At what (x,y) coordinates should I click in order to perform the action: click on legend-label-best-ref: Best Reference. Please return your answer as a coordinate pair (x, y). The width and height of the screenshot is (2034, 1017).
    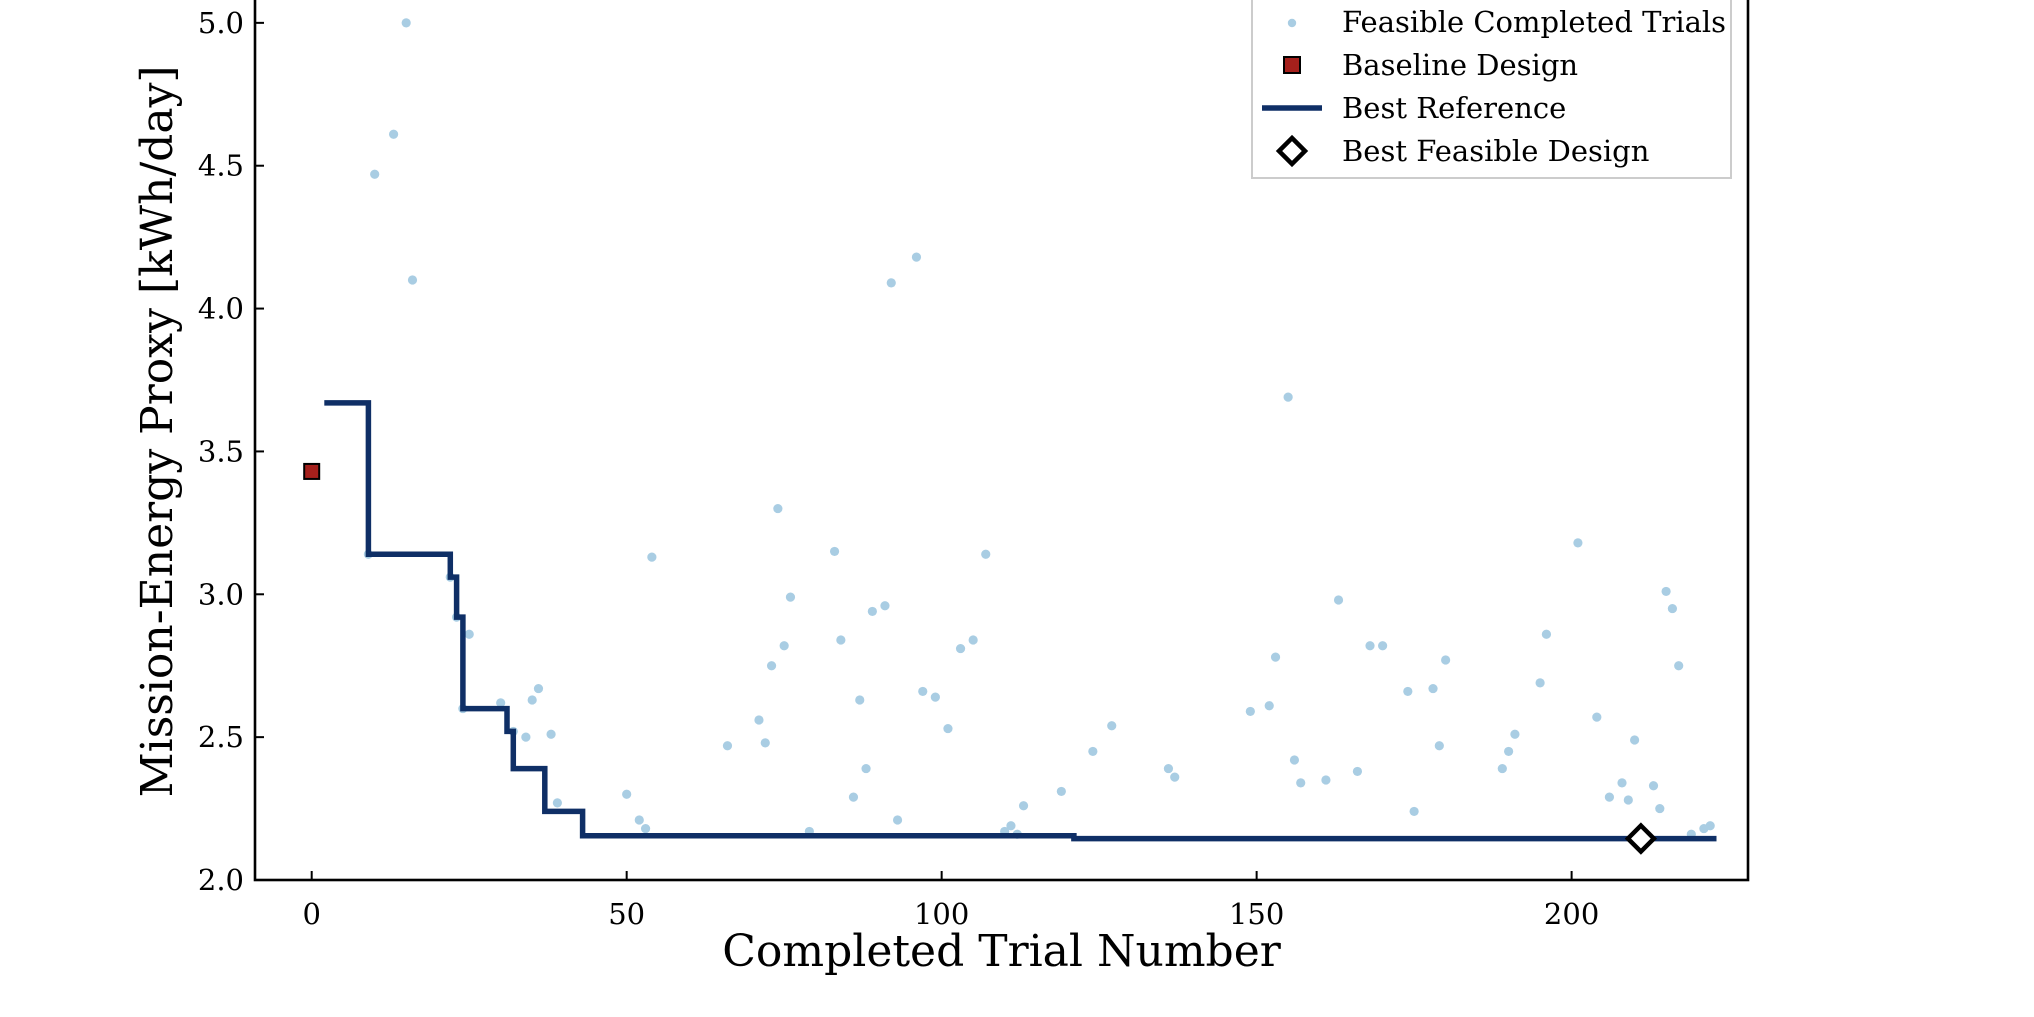
    Looking at the image, I should click on (1454, 108).